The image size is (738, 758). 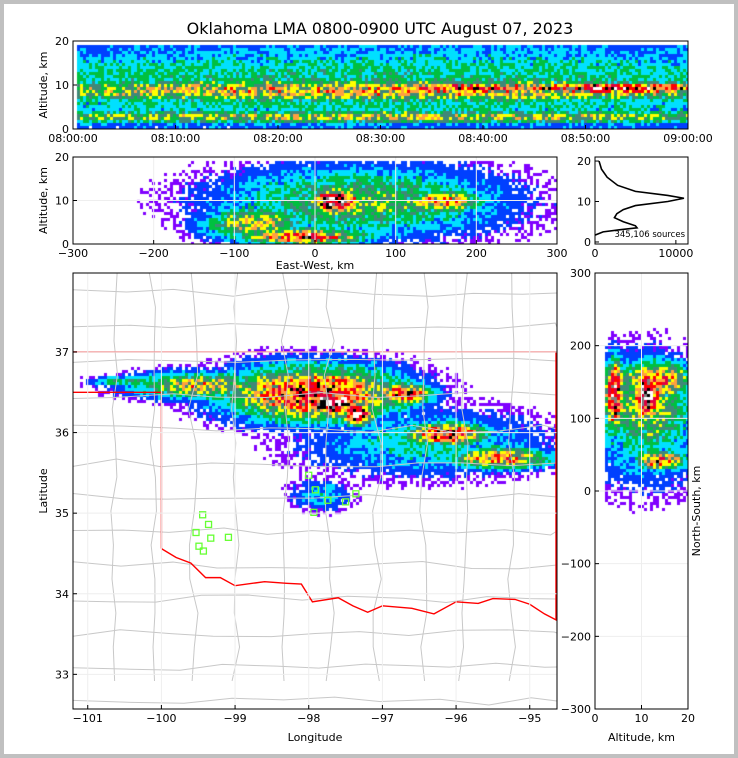 I want to click on time-height-density, so click(x=380, y=85).